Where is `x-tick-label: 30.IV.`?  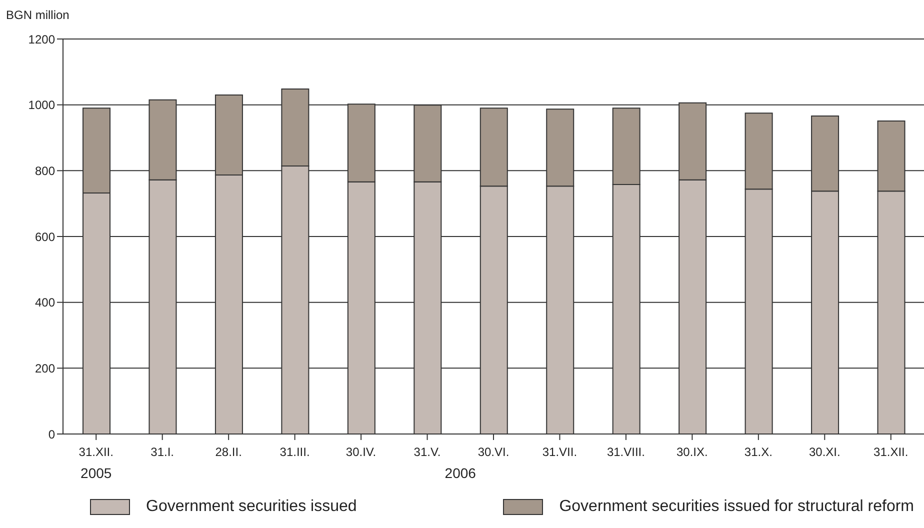
x-tick-label: 30.IV. is located at coordinates (361, 452).